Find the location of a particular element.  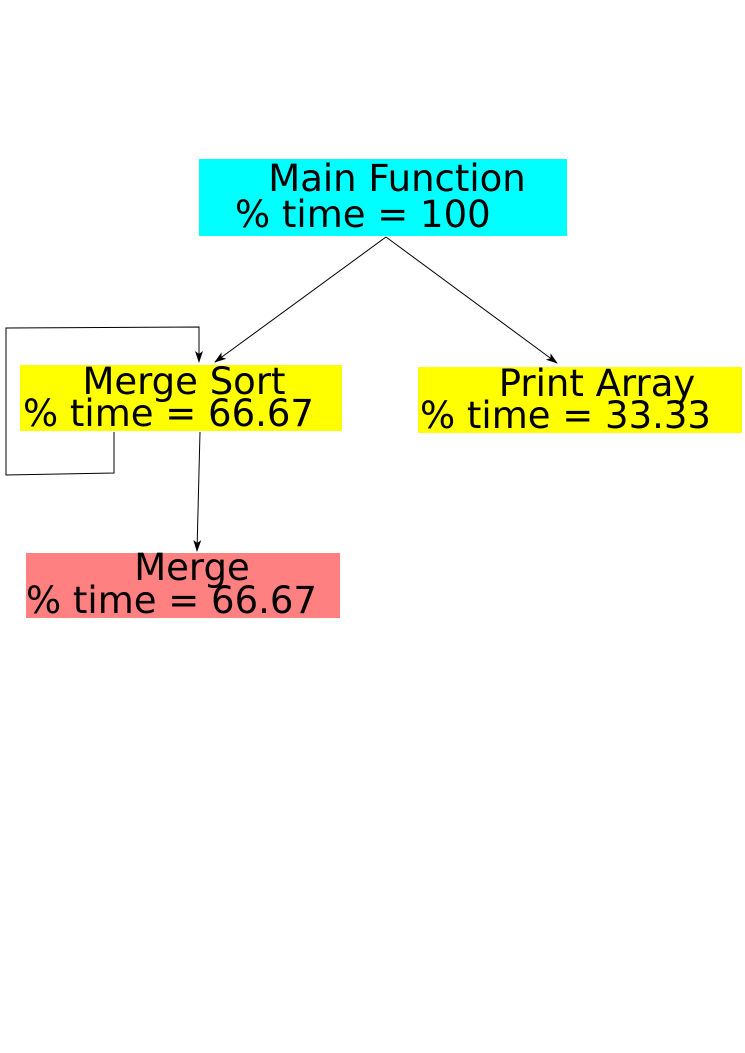

edge-main-to-printarray is located at coordinates (471, 300).